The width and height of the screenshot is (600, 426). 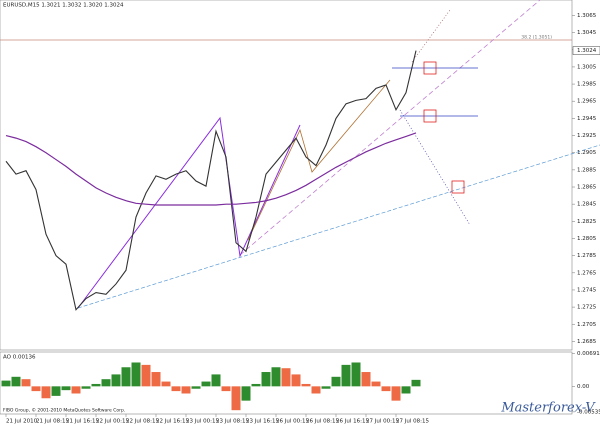 What do you see at coordinates (112, 422) in the screenshot?
I see `x-tick-label: 22 Jul 00:15` at bounding box center [112, 422].